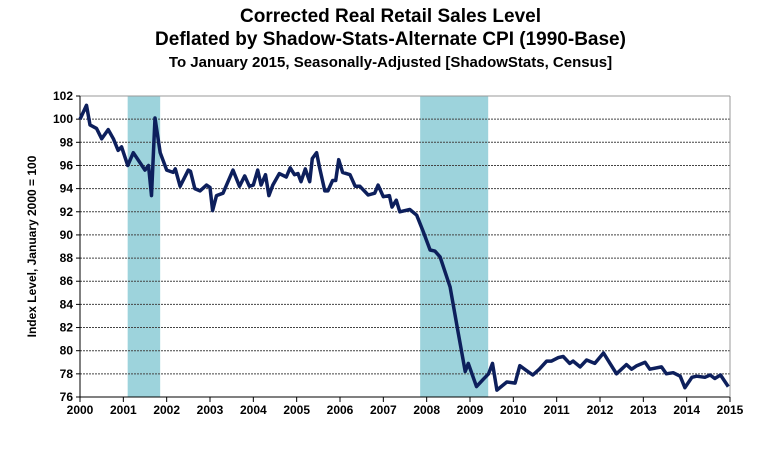 The height and width of the screenshot is (463, 781). What do you see at coordinates (383, 410) in the screenshot?
I see `x-tick-label: 2007` at bounding box center [383, 410].